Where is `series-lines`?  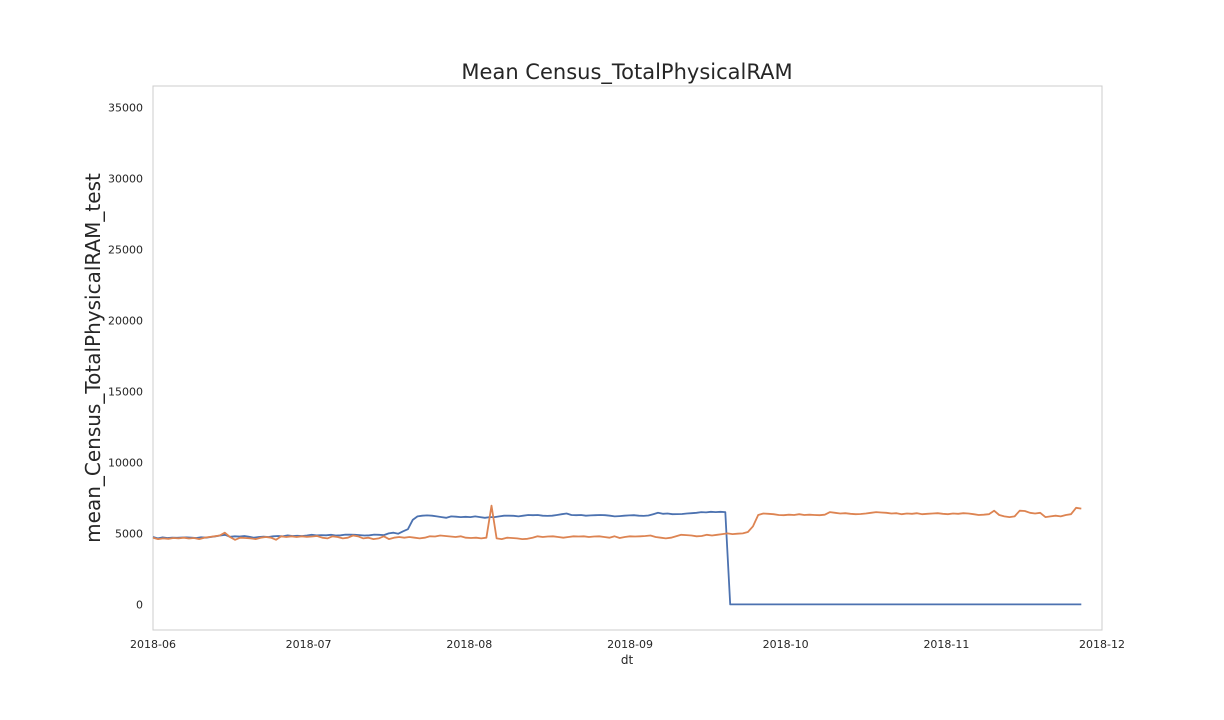 series-lines is located at coordinates (617, 555).